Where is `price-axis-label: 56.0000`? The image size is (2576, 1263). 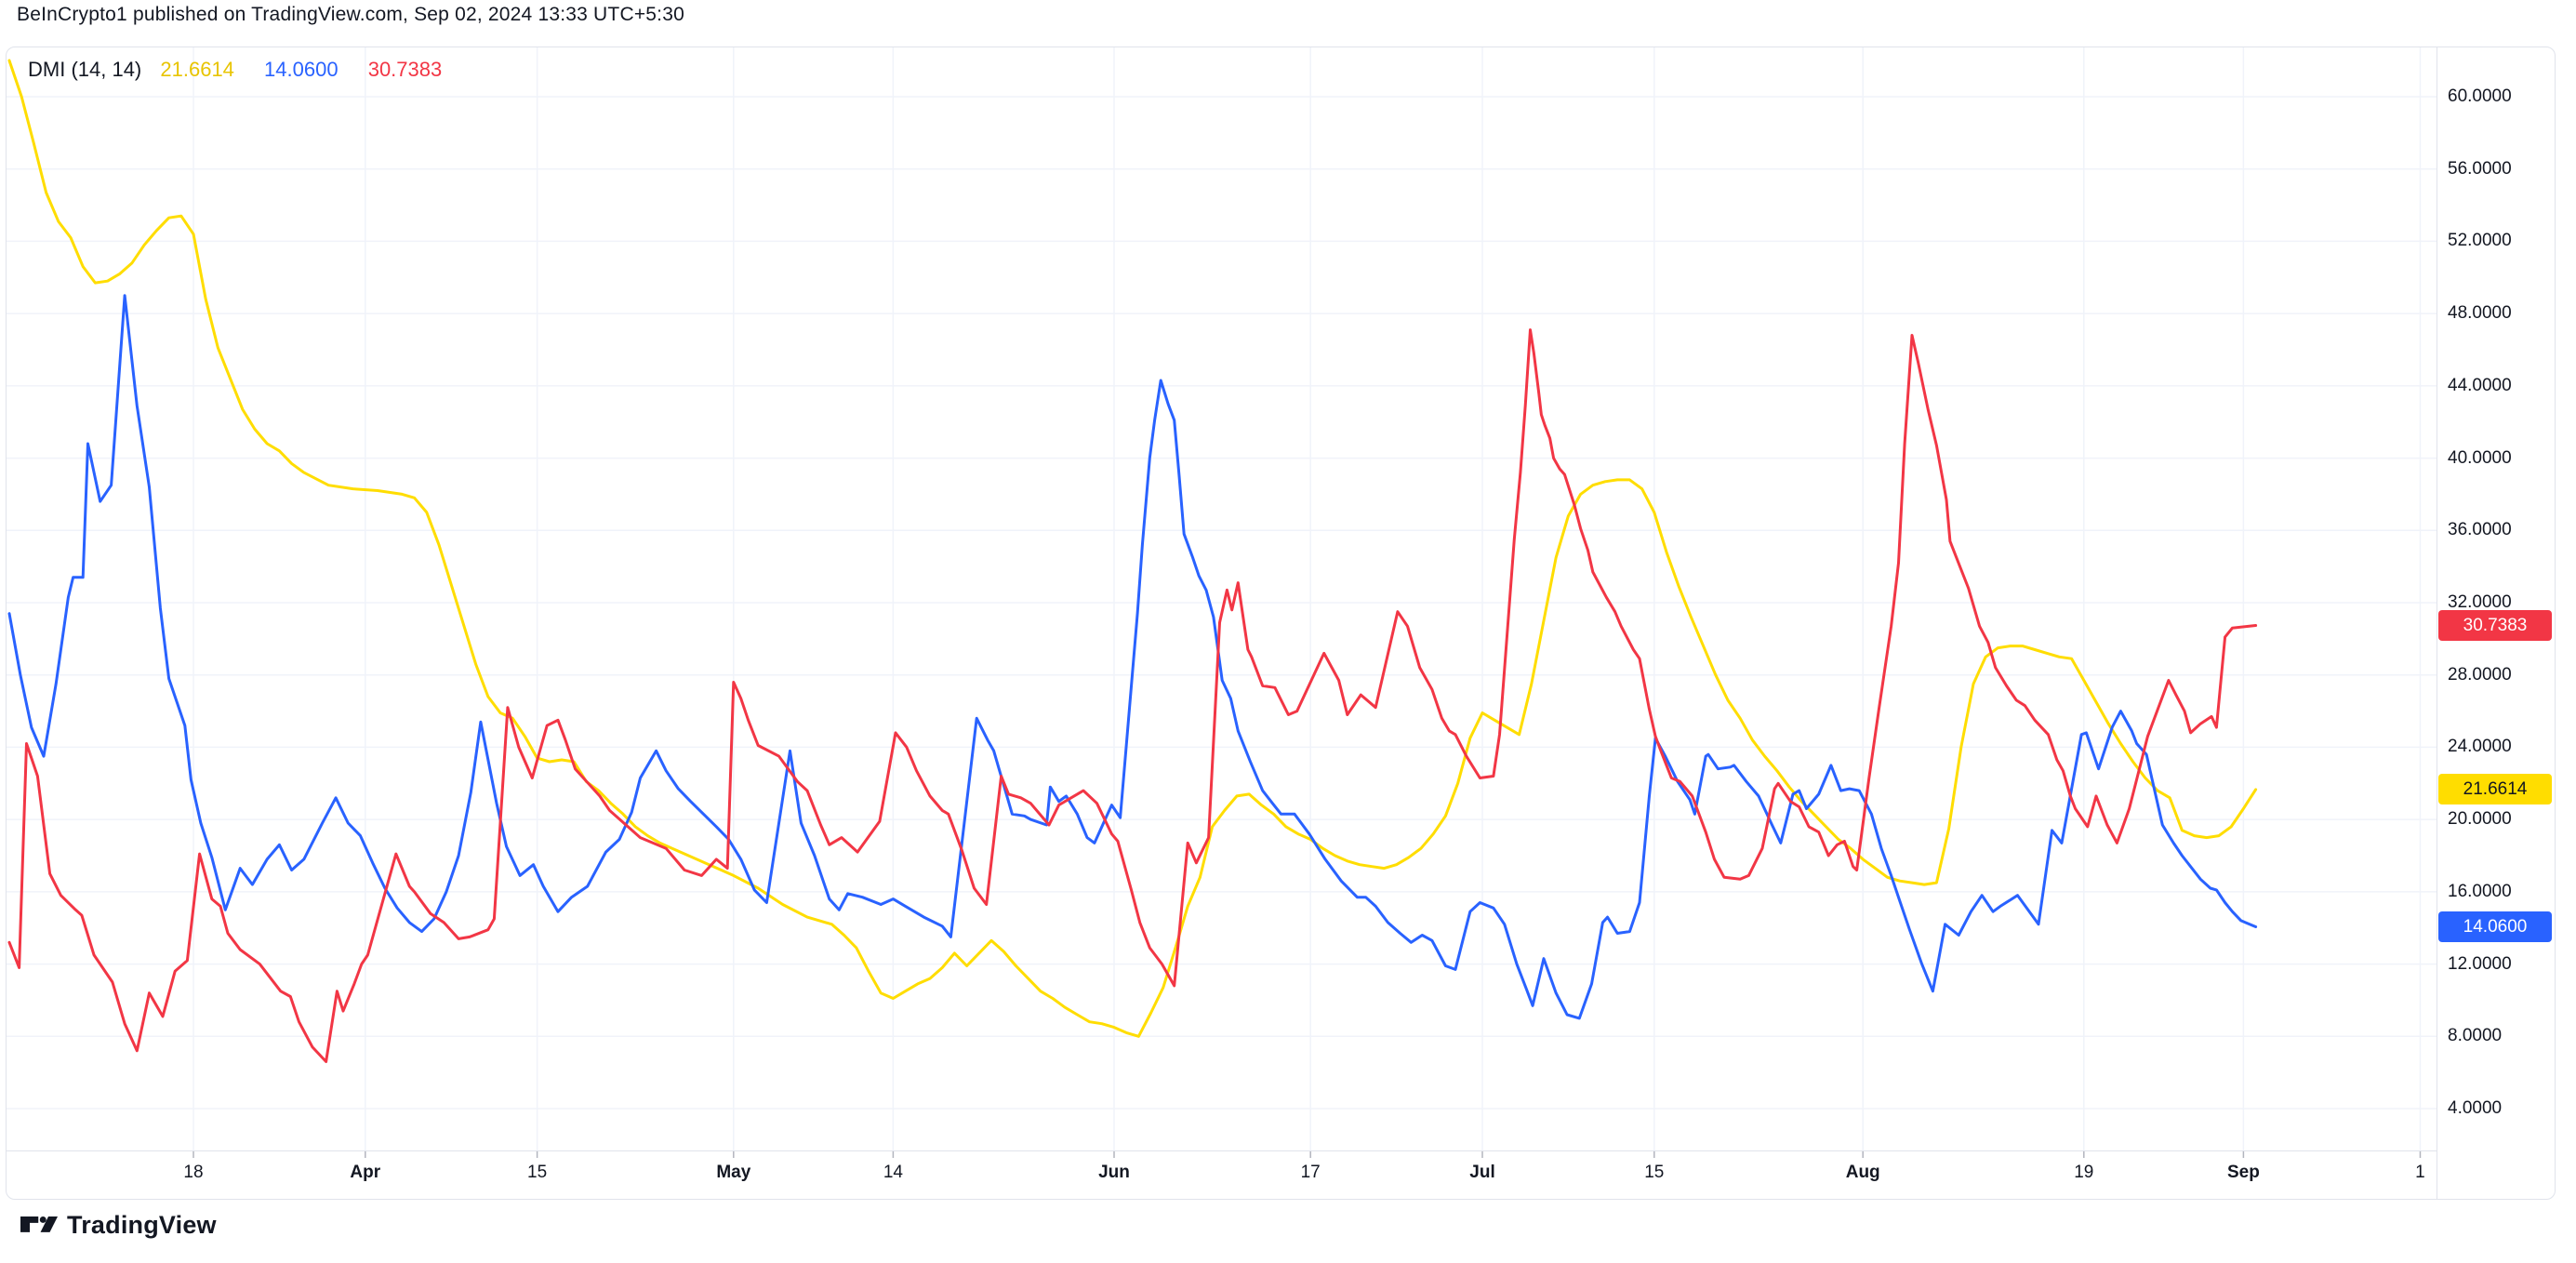
price-axis-label: 56.0000 is located at coordinates (2480, 169).